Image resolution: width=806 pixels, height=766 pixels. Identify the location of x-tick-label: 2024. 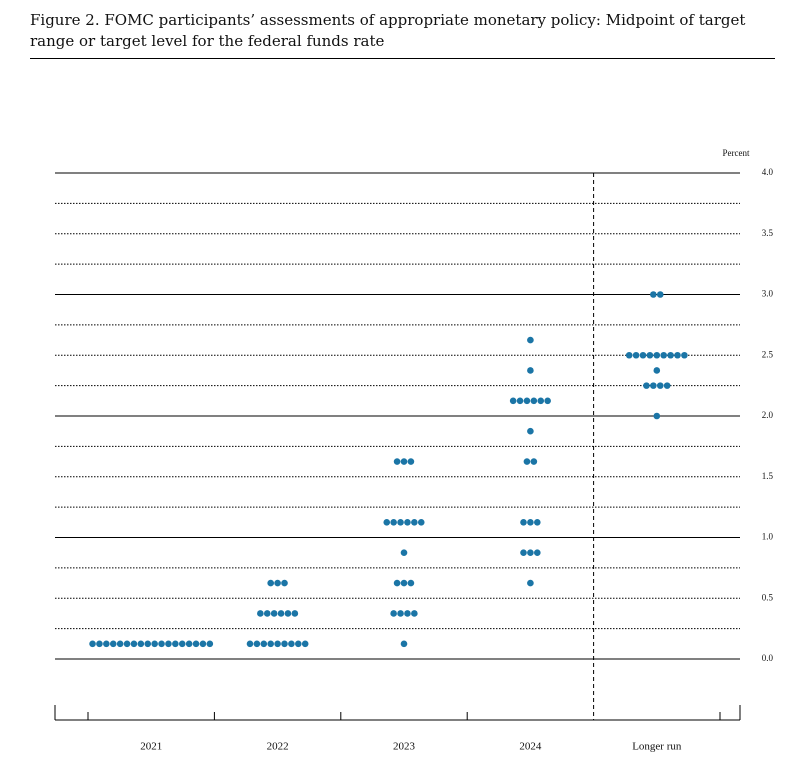
(530, 747).